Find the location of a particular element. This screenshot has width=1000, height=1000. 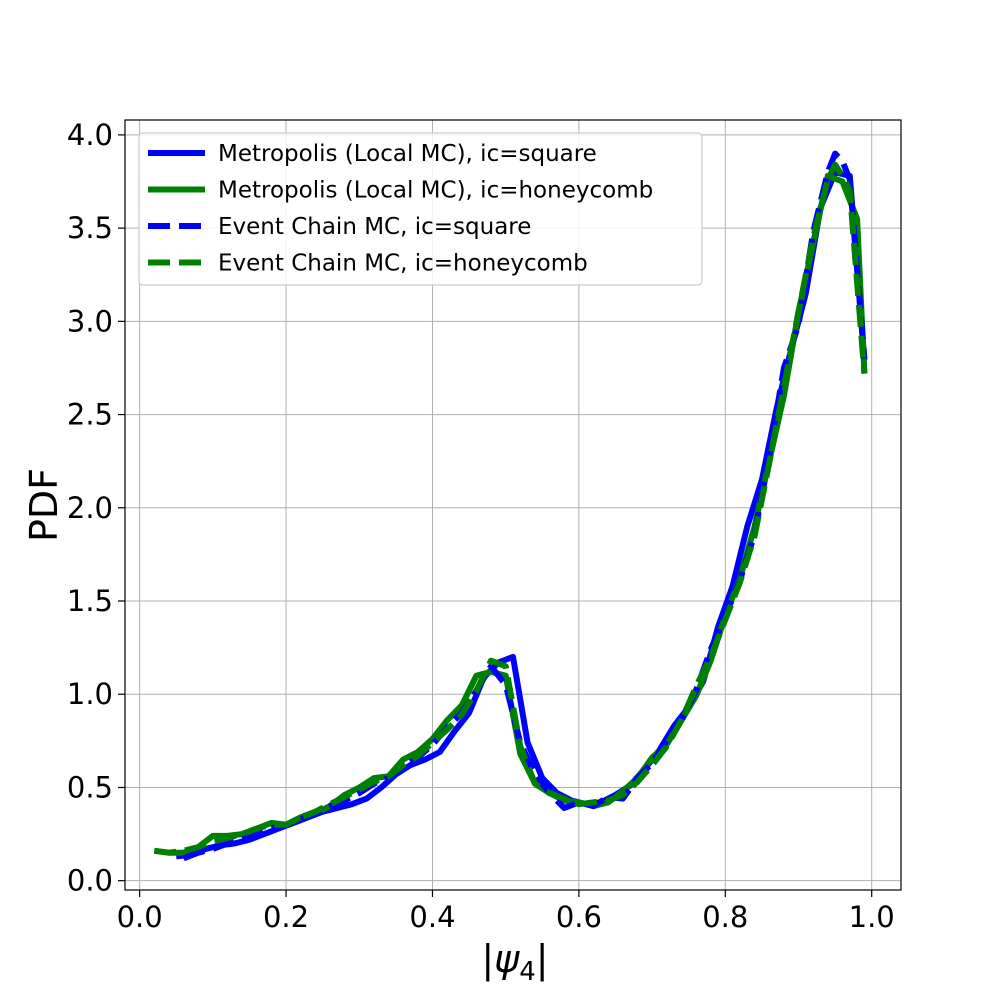

legend-label-1: Metropolis (Local MC), ic=square is located at coordinates (407, 154).